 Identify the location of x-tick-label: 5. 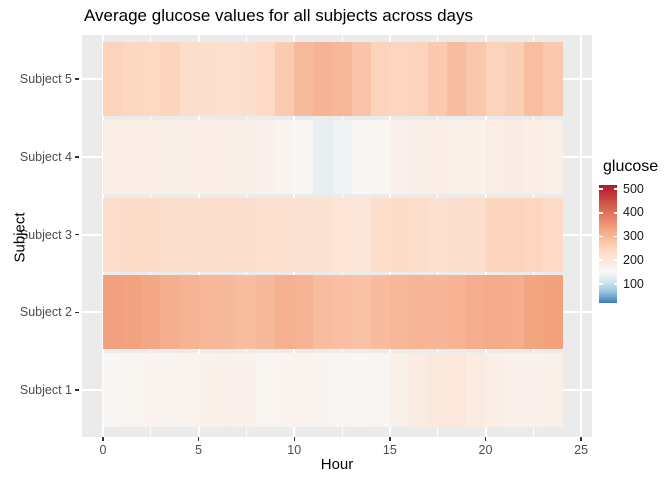
(199, 450).